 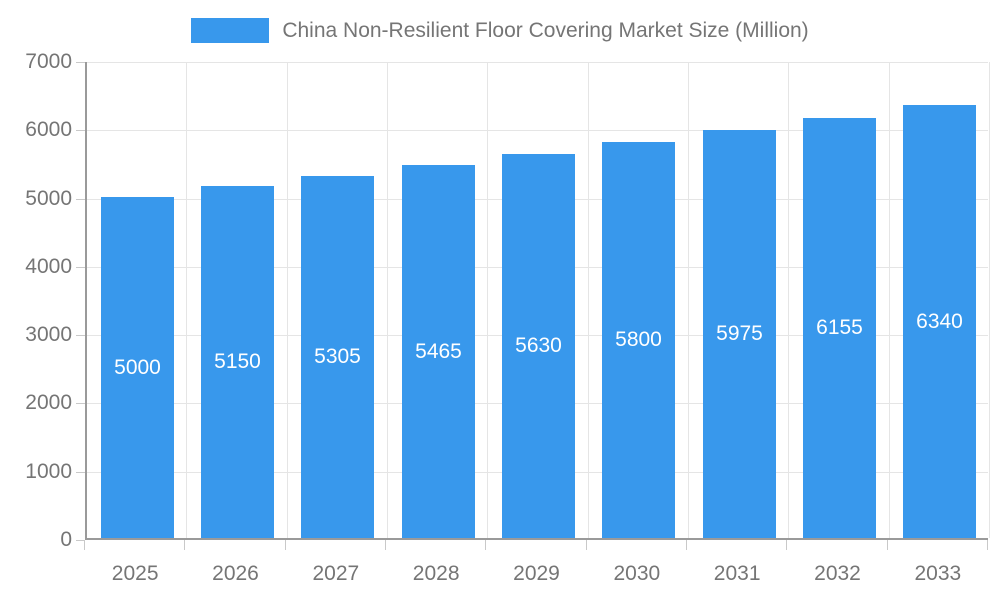 What do you see at coordinates (48, 471) in the screenshot?
I see `y-tick-label-1000: 1000` at bounding box center [48, 471].